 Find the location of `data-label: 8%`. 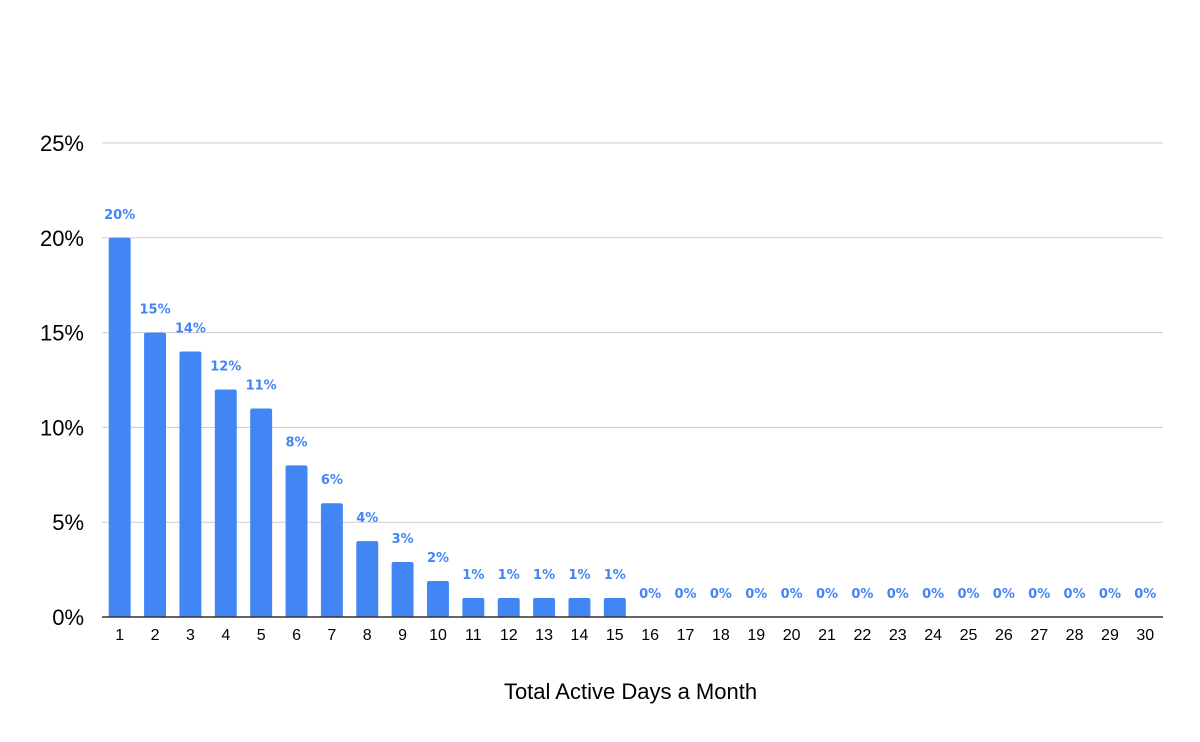

data-label: 8% is located at coordinates (296, 442).